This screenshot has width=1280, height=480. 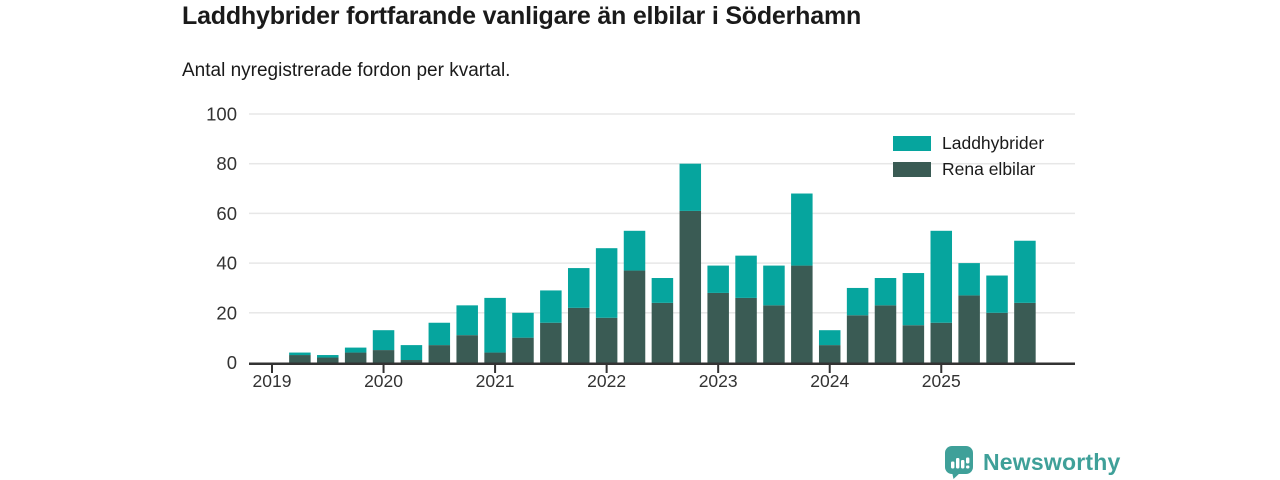 I want to click on x-tick-2025, so click(x=941, y=369).